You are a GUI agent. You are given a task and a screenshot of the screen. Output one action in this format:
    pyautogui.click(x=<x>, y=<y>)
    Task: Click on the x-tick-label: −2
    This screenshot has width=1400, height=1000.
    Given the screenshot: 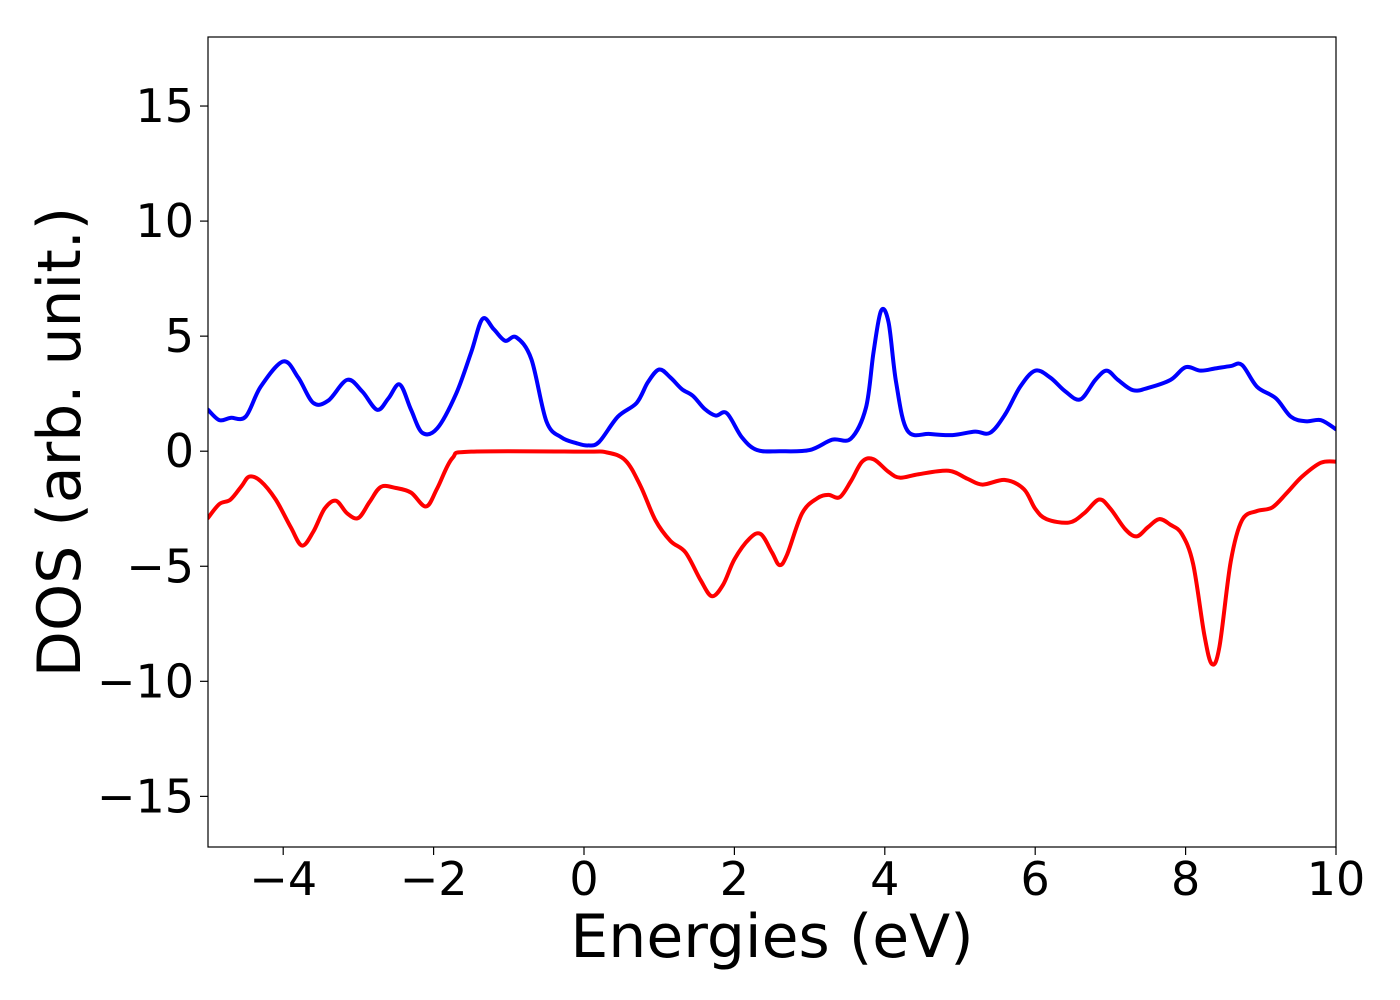 What is the action you would take?
    pyautogui.click(x=434, y=879)
    